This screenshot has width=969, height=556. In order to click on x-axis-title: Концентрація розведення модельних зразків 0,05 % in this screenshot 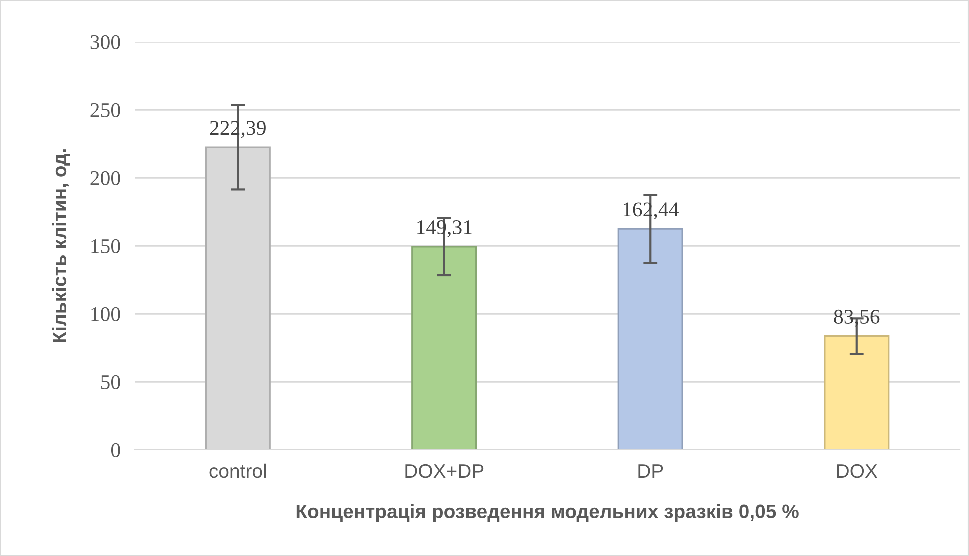, I will do `click(547, 513)`.